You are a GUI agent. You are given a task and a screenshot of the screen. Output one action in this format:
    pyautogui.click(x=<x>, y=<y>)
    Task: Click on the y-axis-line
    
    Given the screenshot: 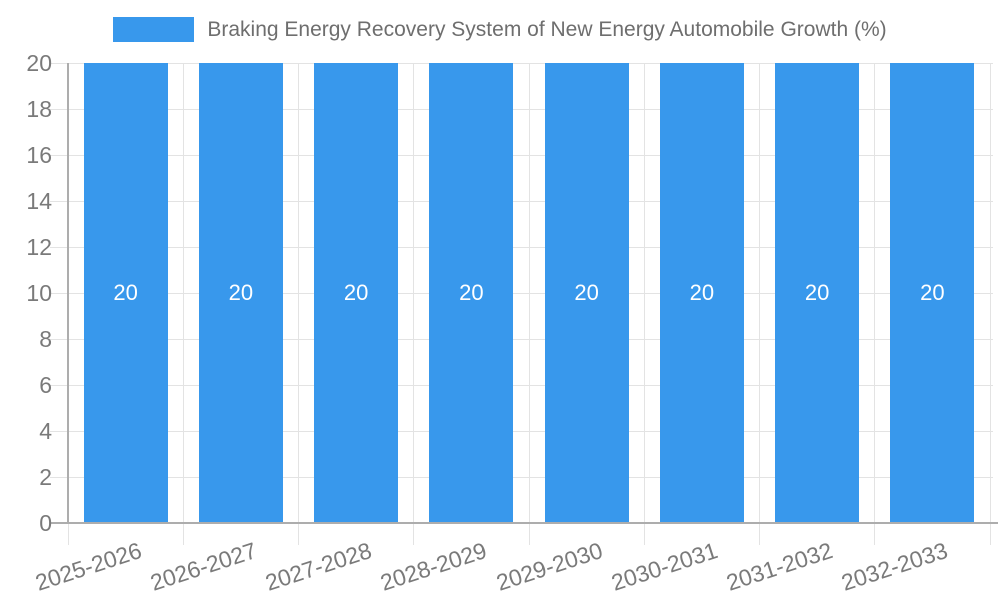 What is the action you would take?
    pyautogui.click(x=68, y=293)
    